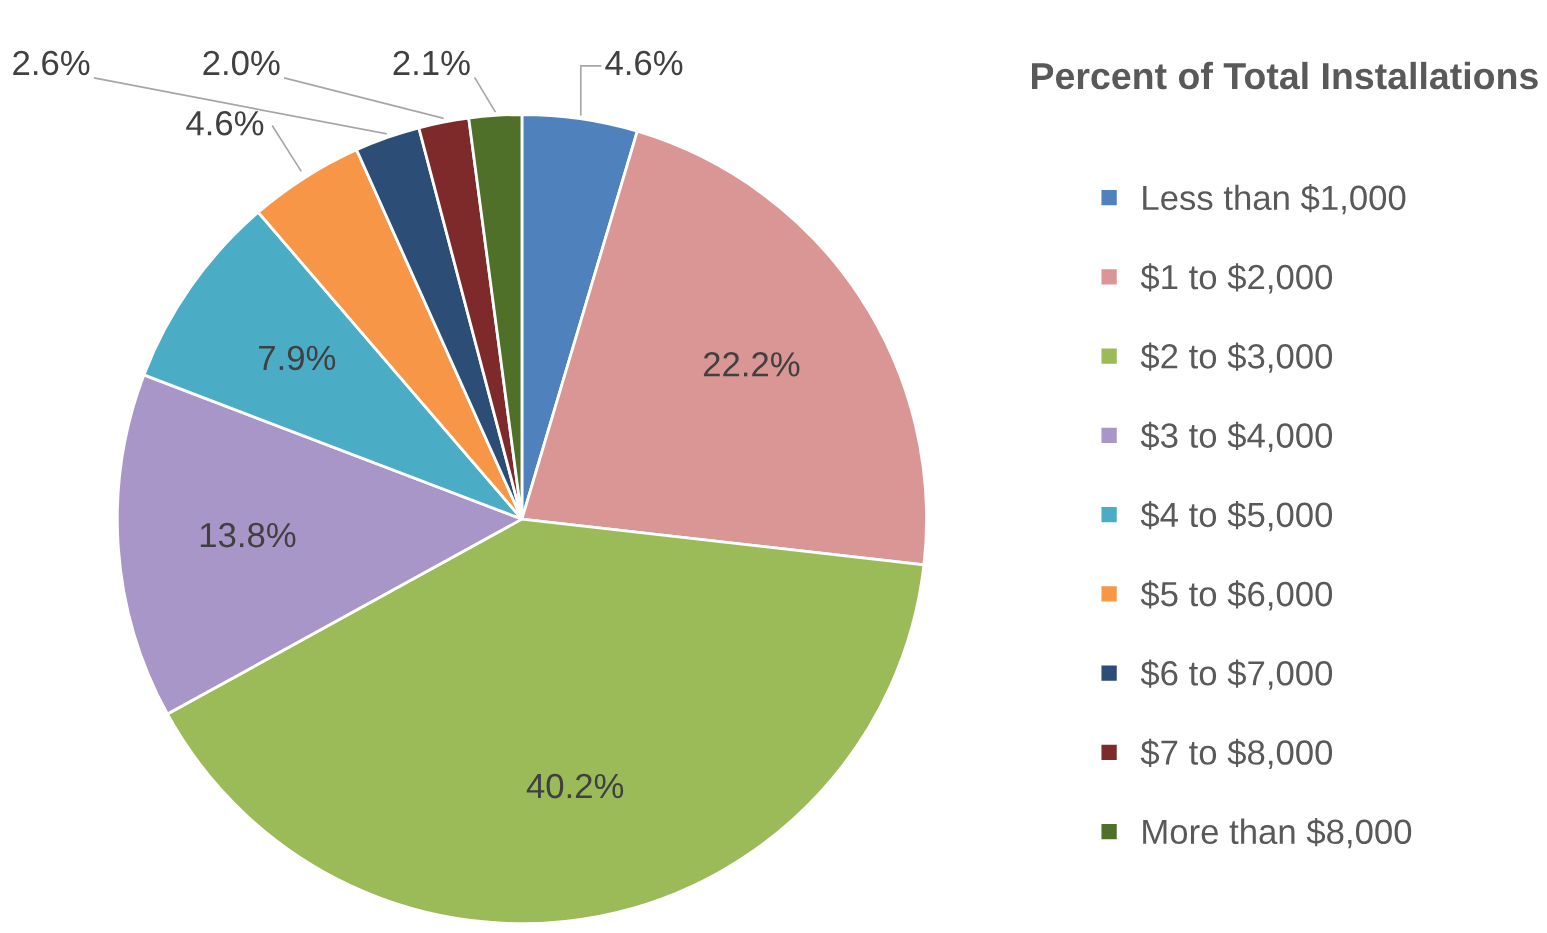 This screenshot has width=1547, height=933. Describe the element at coordinates (1277, 833) in the screenshot. I see `legend-label: More than $8,000` at that location.